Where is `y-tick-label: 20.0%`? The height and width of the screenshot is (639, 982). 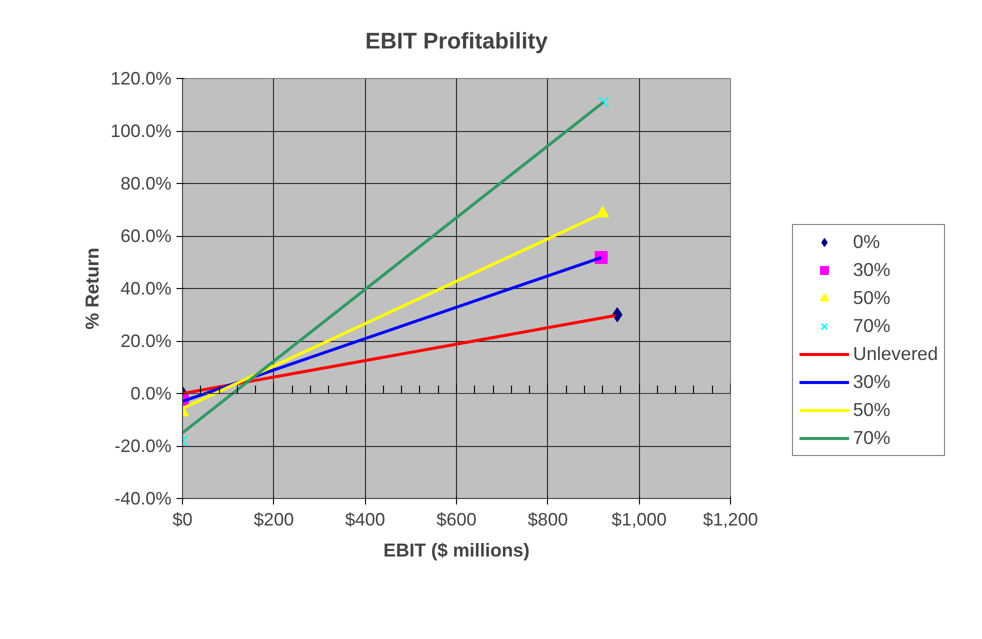
y-tick-label: 20.0% is located at coordinates (146, 341).